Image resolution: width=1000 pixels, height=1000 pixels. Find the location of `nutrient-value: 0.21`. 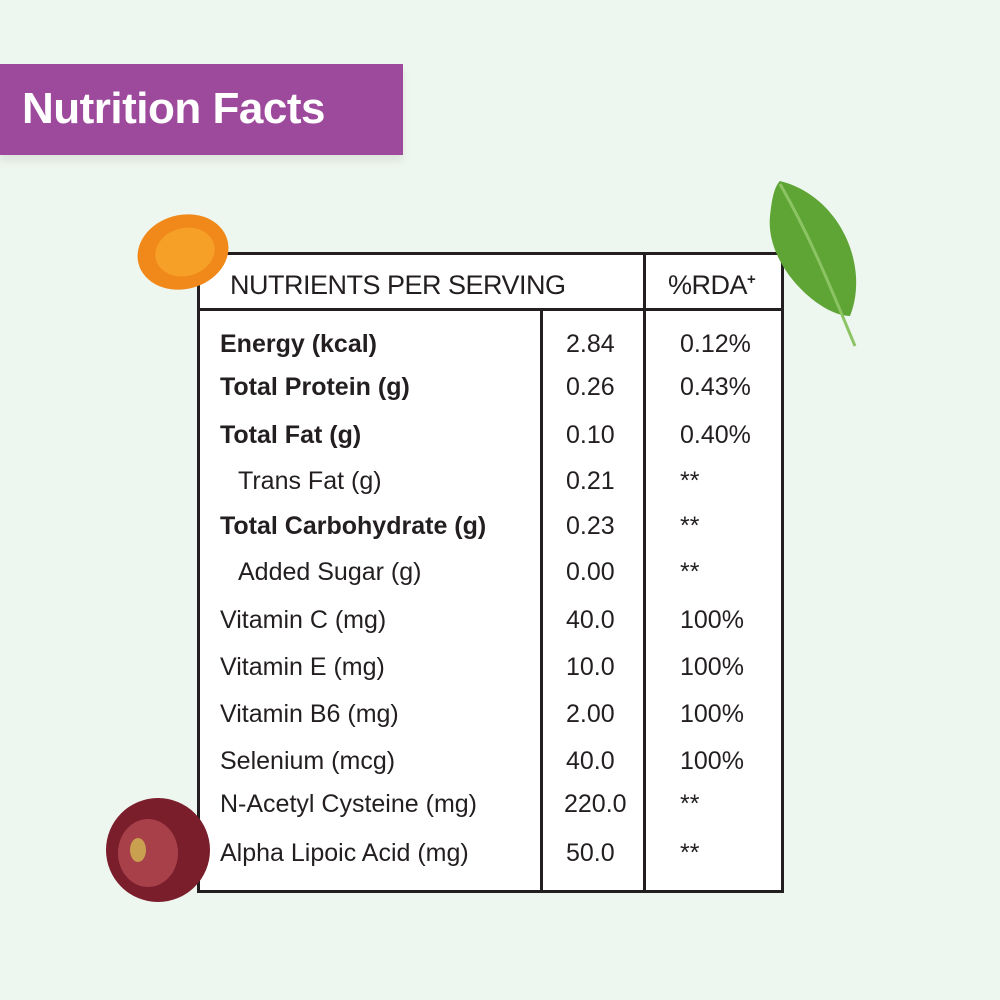

nutrient-value: 0.21 is located at coordinates (590, 481).